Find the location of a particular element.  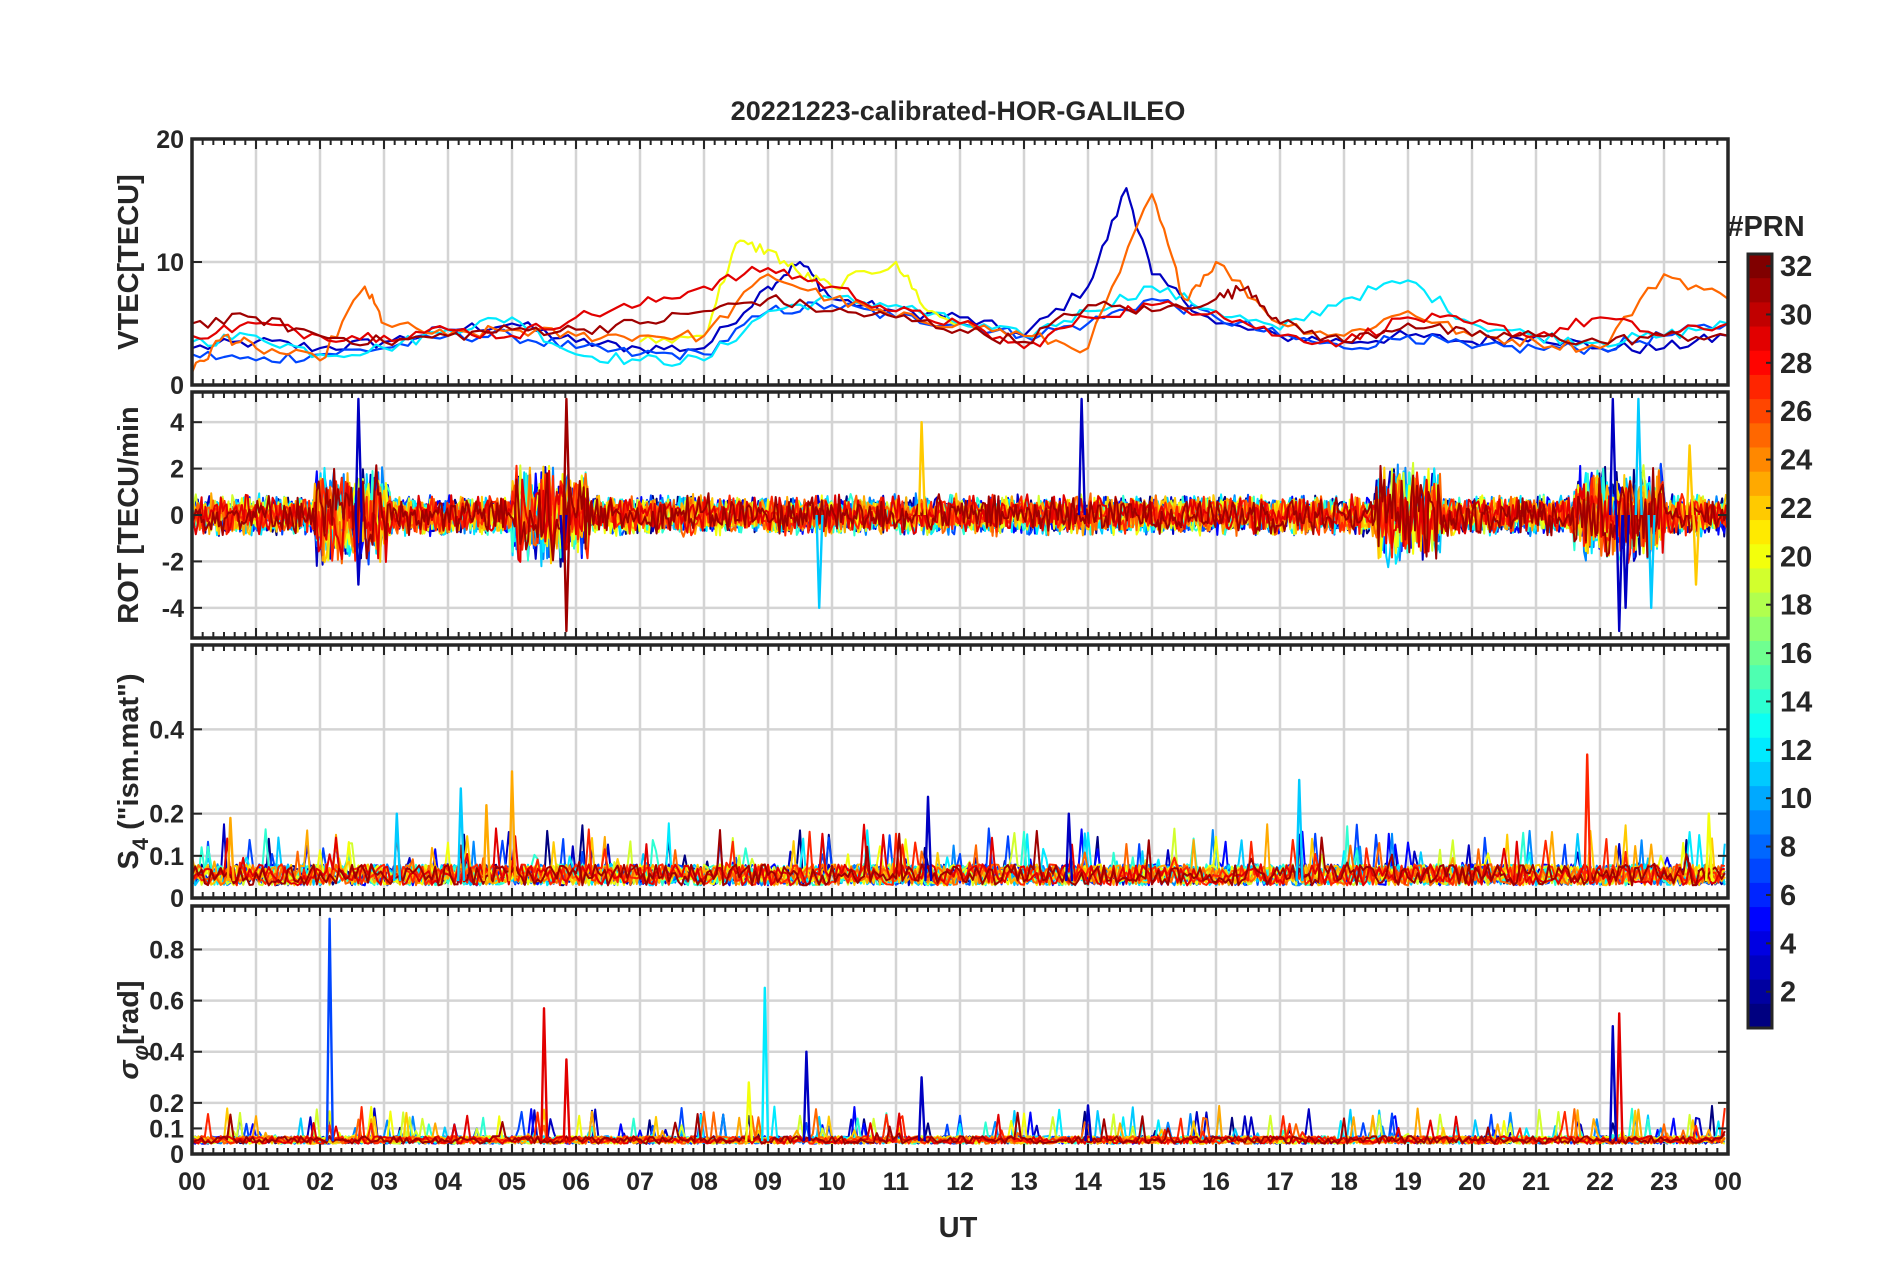

ylabel-rest: [rad] is located at coordinates (129, 1012).